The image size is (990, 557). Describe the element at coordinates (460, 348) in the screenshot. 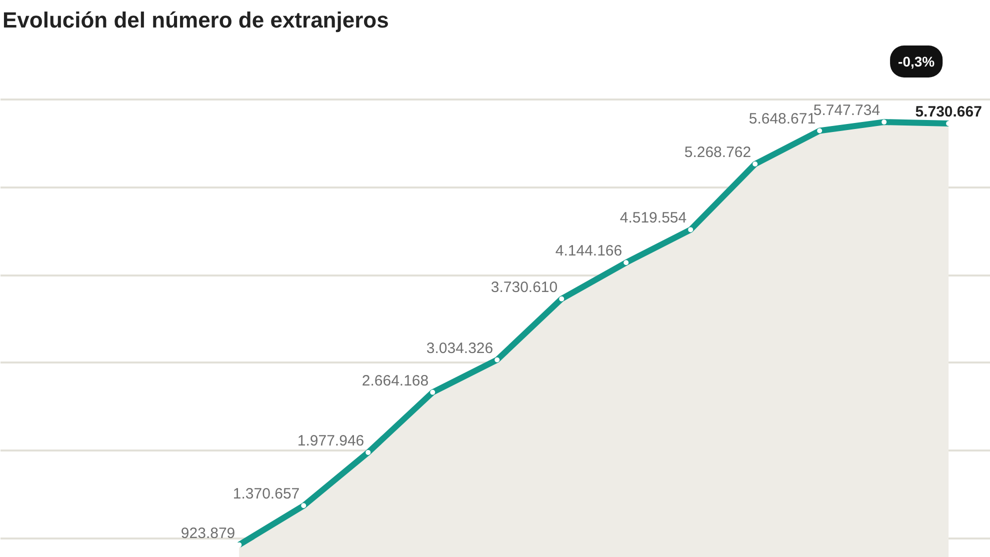

I see `data-label: 3.034.326` at that location.